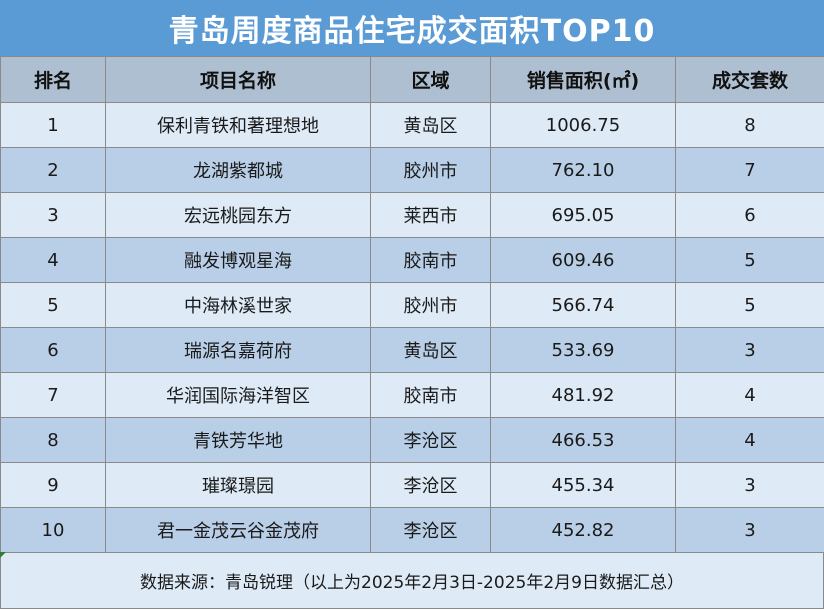 The image size is (824, 609). I want to click on cell-sales-area: 1006.75, so click(583, 125).